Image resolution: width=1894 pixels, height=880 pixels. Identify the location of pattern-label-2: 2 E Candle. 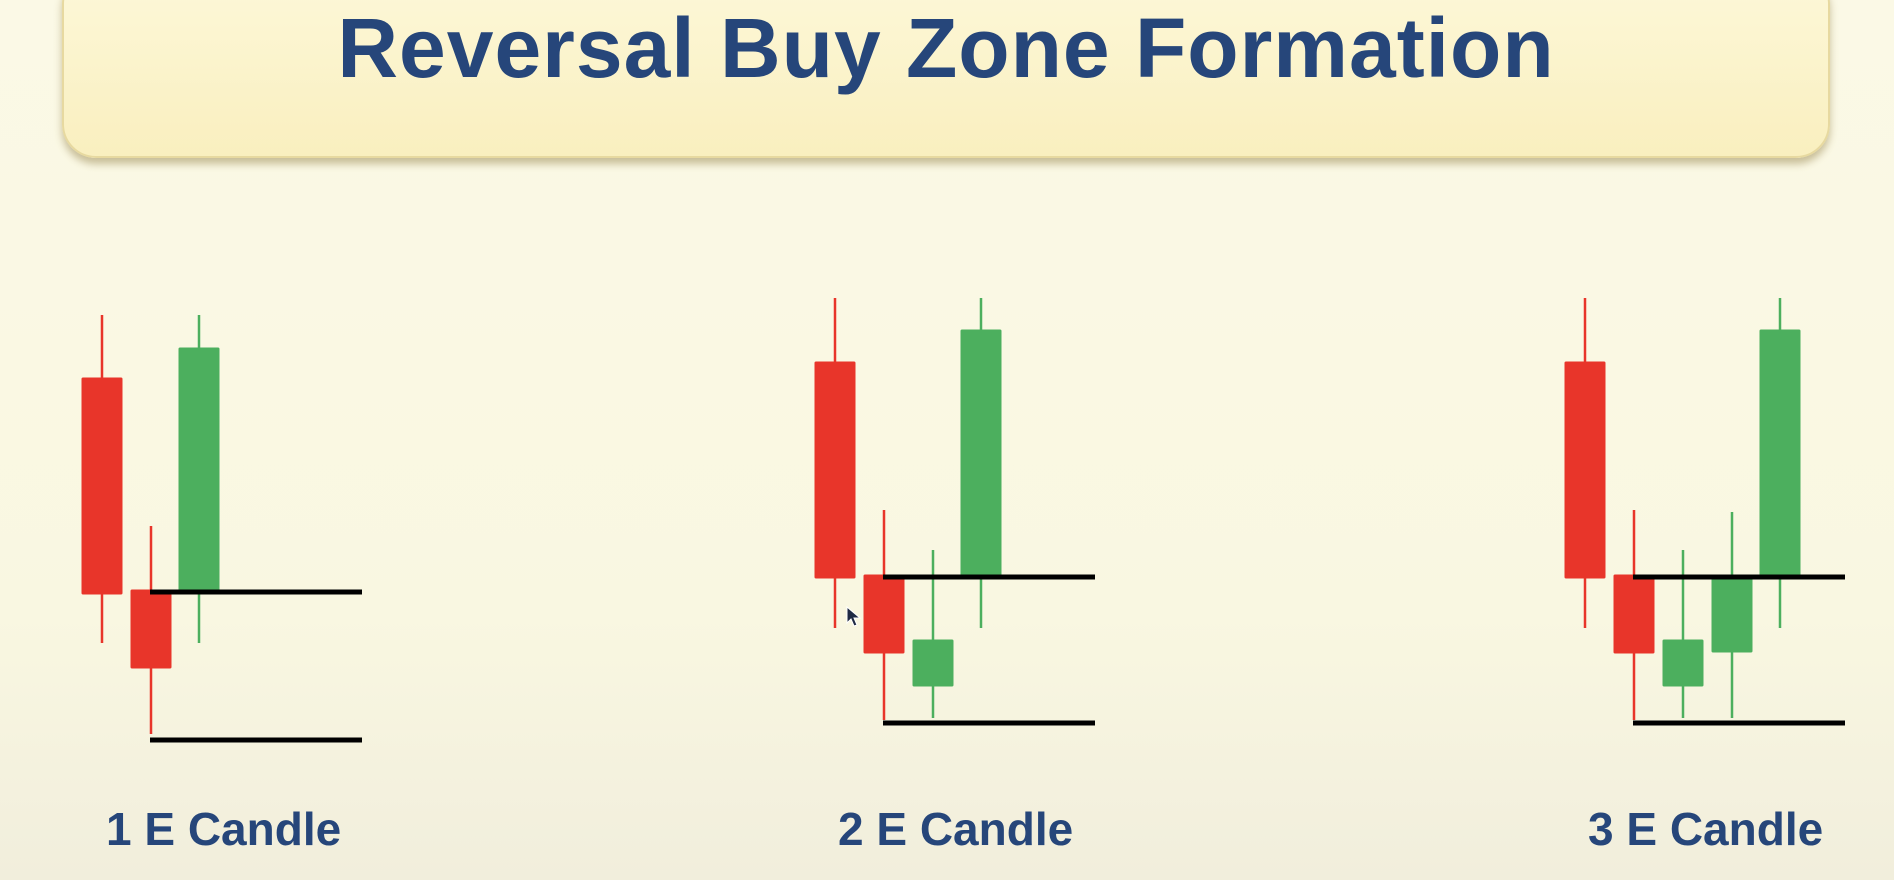
(956, 829).